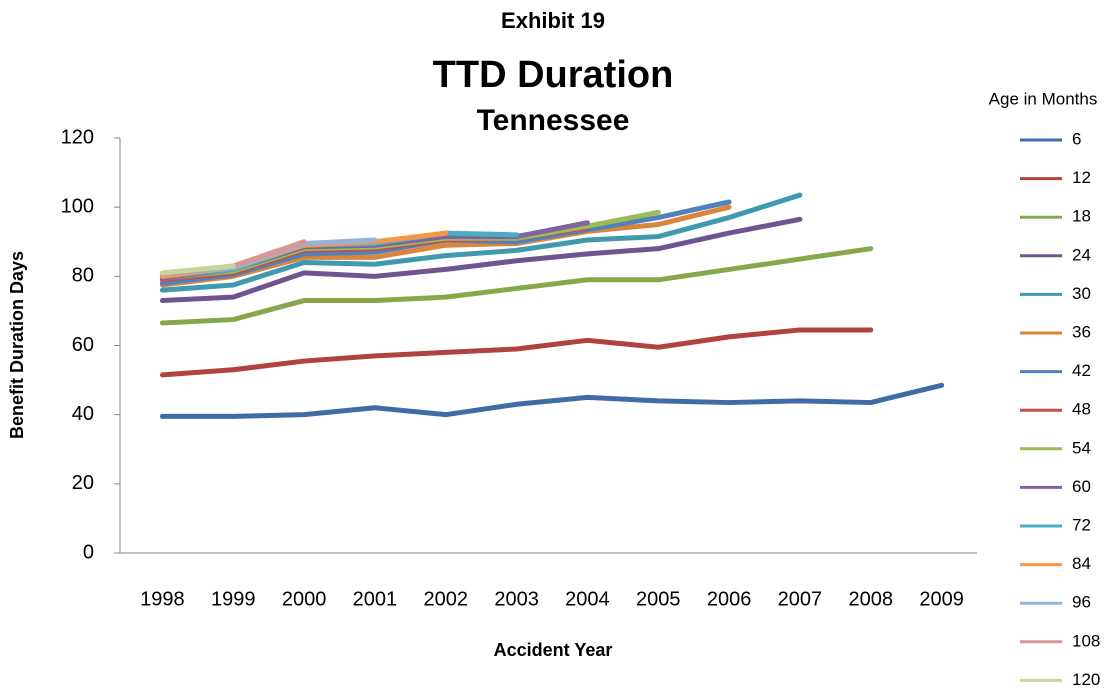  I want to click on legend-label: 30, so click(1081, 293).